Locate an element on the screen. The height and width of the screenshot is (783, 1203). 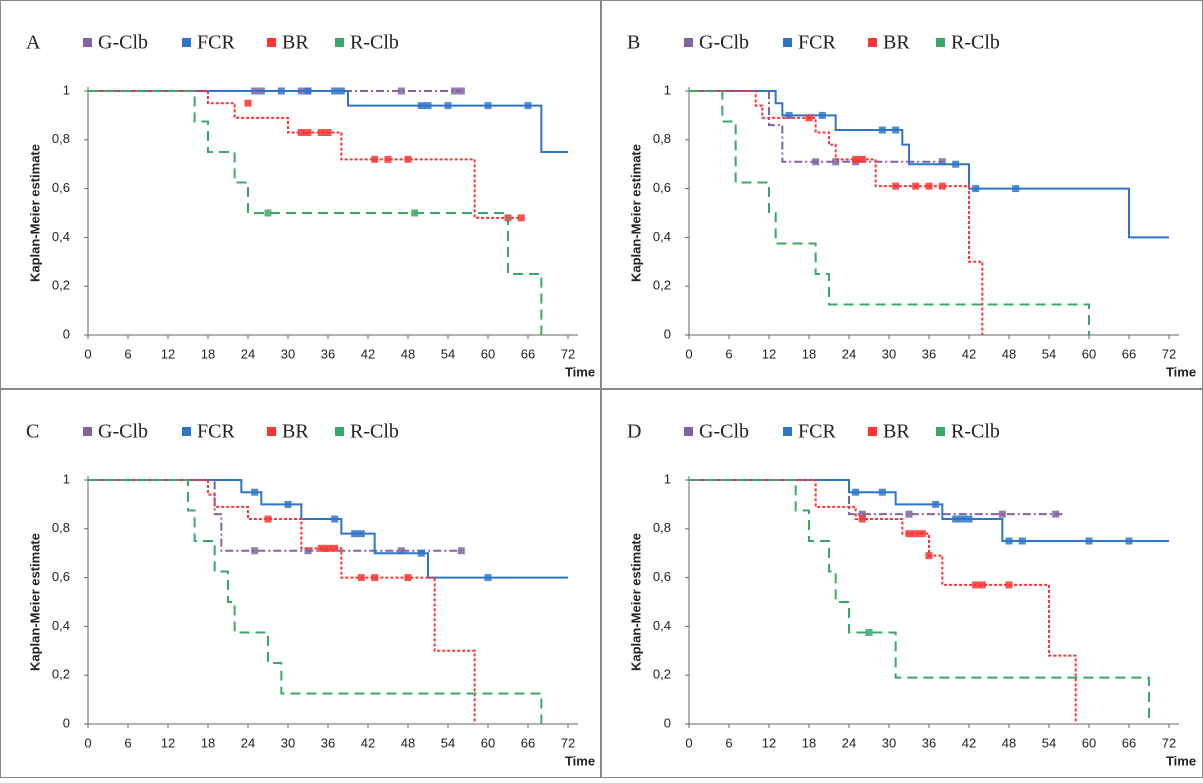
legend-label: BR is located at coordinates (896, 432).